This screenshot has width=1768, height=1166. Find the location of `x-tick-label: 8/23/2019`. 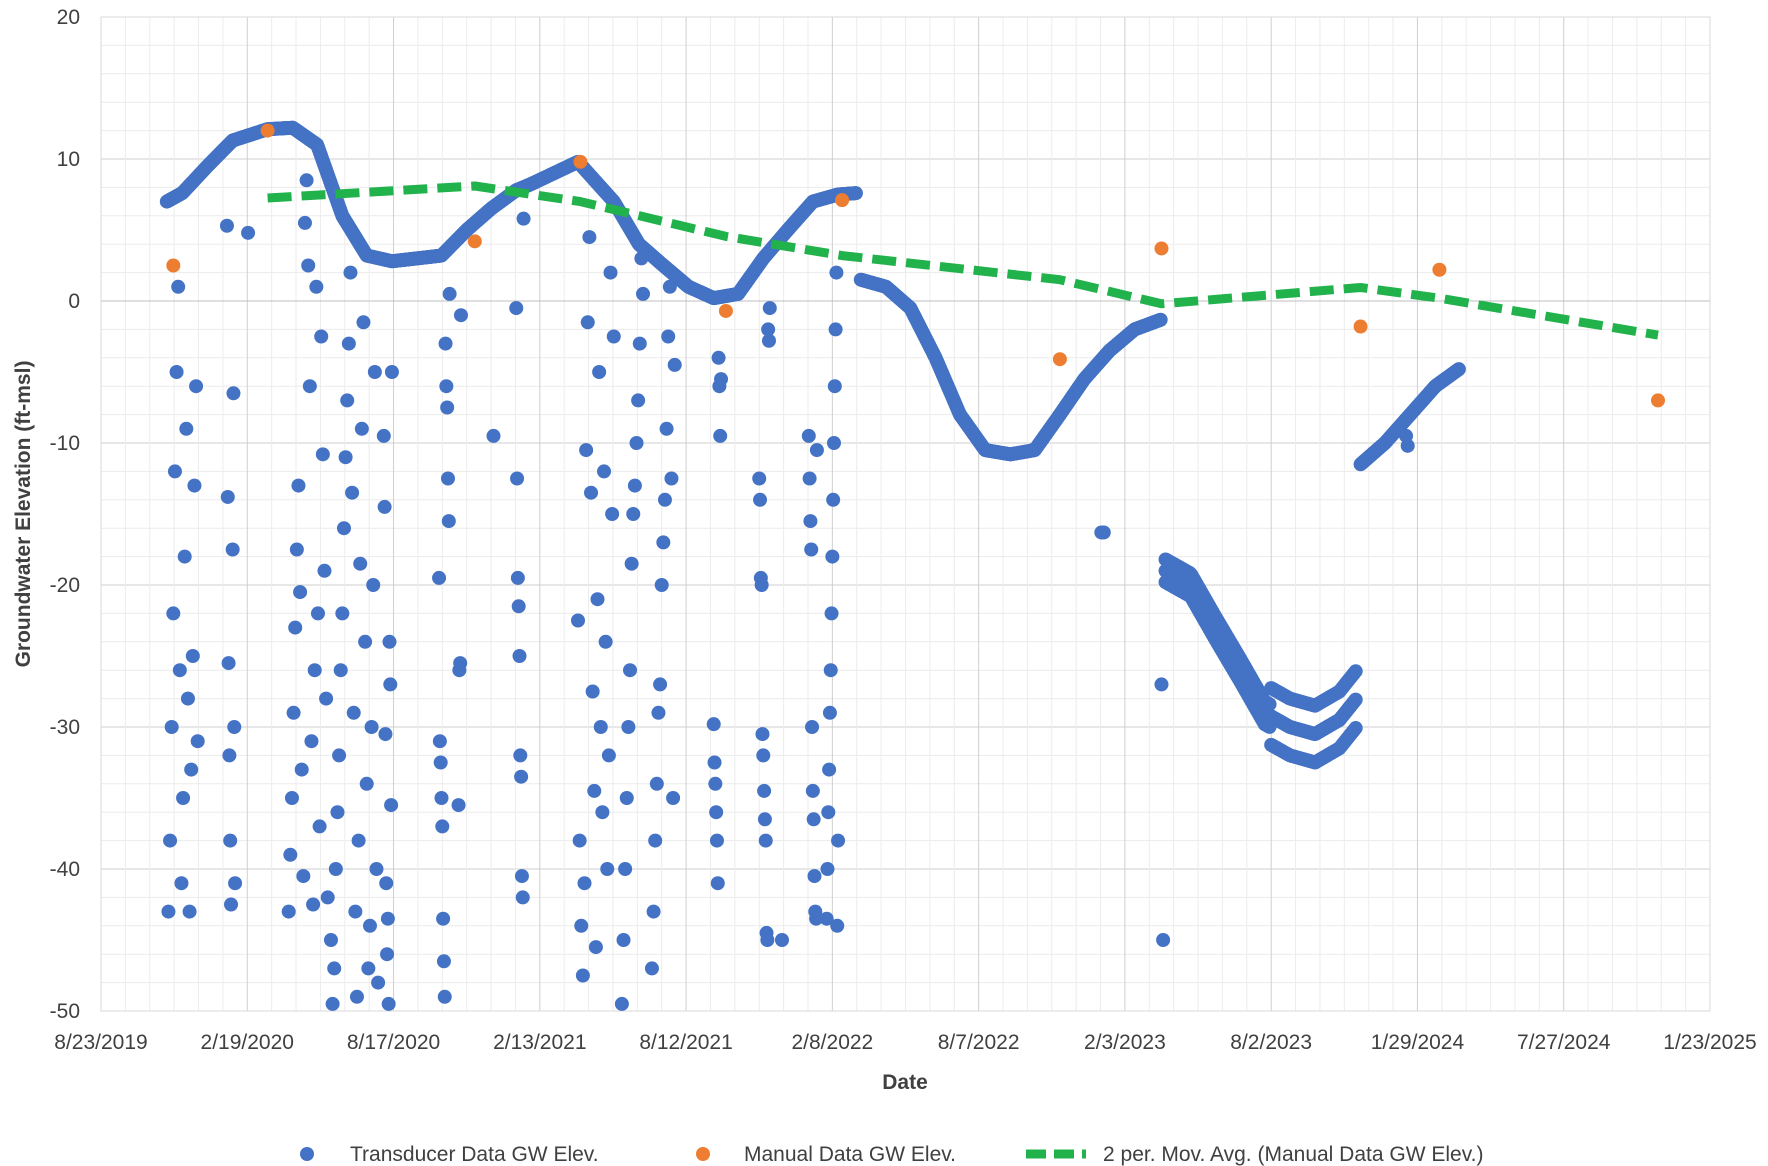

x-tick-label: 8/23/2019 is located at coordinates (100, 1042).